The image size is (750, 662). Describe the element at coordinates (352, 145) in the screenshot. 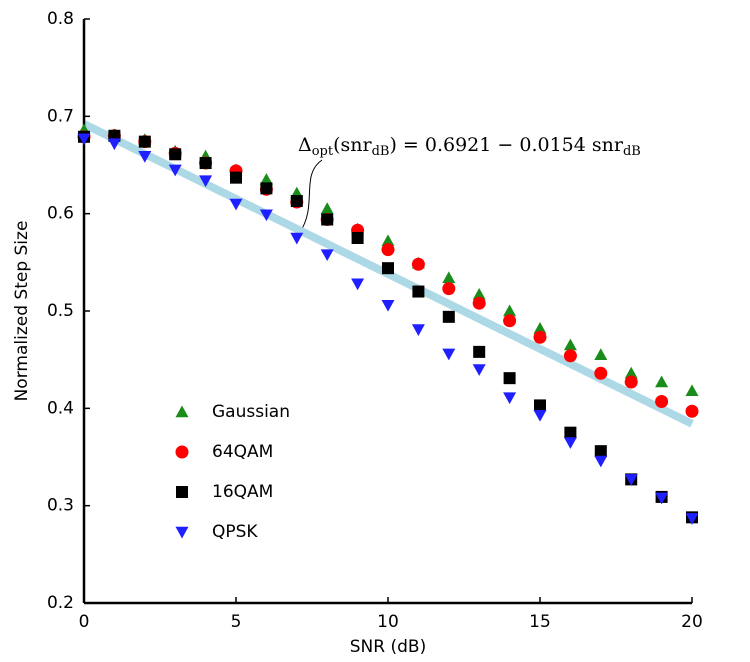

I see `annotation-text: (snr` at that location.